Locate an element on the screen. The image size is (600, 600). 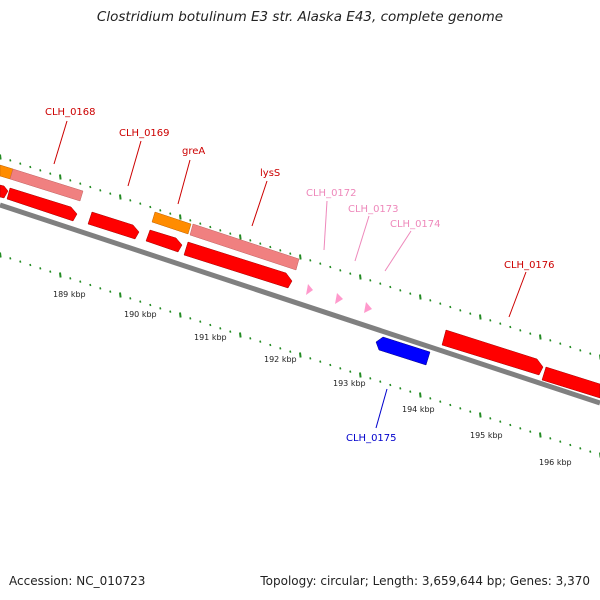
gene-arrow-clh0169 is located at coordinates (42, 204).